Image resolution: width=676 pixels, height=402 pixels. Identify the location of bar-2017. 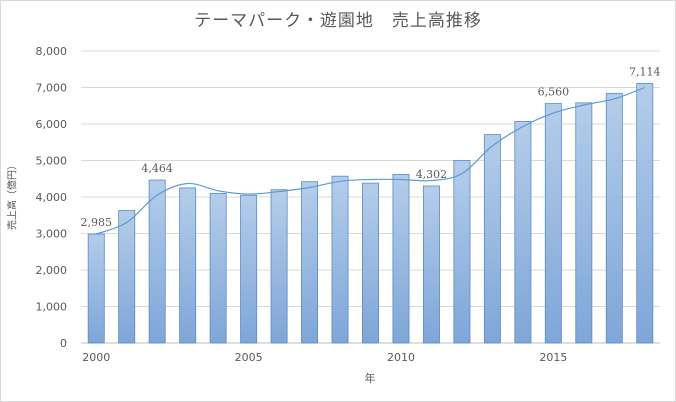
(614, 218).